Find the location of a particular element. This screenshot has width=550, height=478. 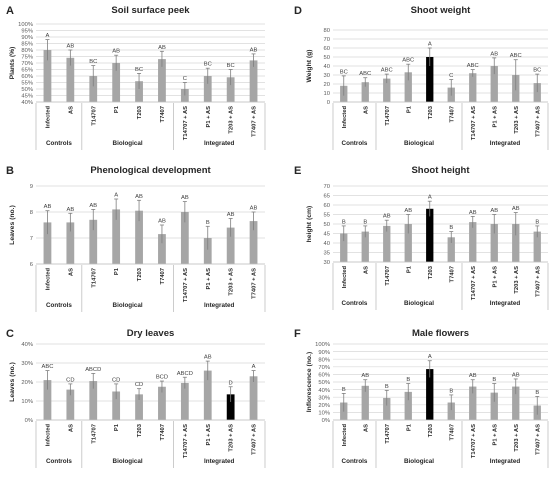

panel-a-sig-letter: BC is located at coordinates (231, 66).